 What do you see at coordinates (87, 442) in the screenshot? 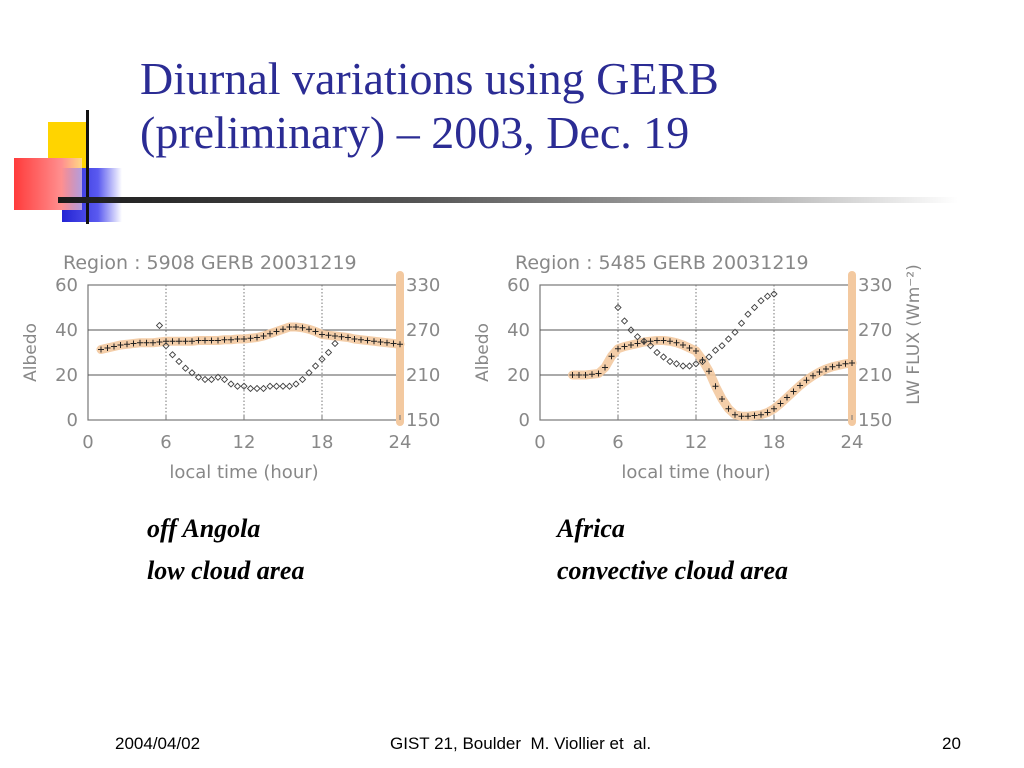
I see `x-tick-label: 0` at bounding box center [87, 442].